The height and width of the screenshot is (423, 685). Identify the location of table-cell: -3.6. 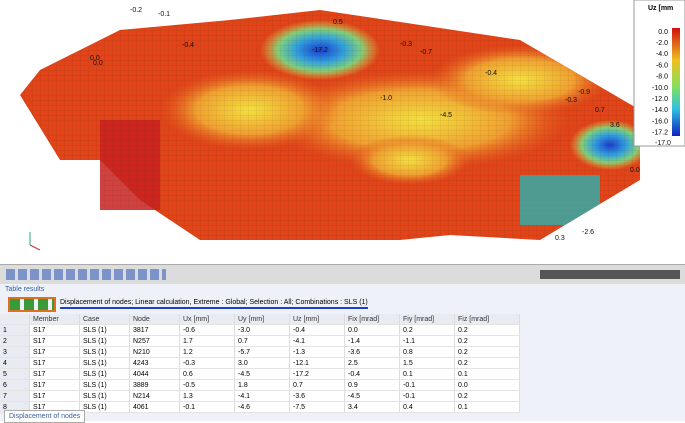
(372, 352).